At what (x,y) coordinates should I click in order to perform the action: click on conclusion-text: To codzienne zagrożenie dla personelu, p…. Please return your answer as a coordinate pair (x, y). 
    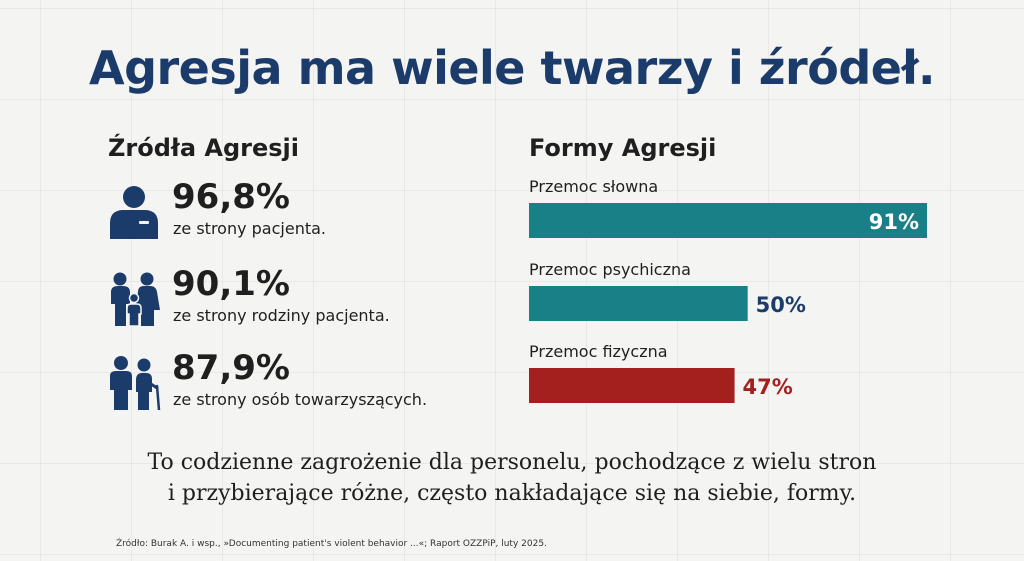
    Looking at the image, I should click on (512, 478).